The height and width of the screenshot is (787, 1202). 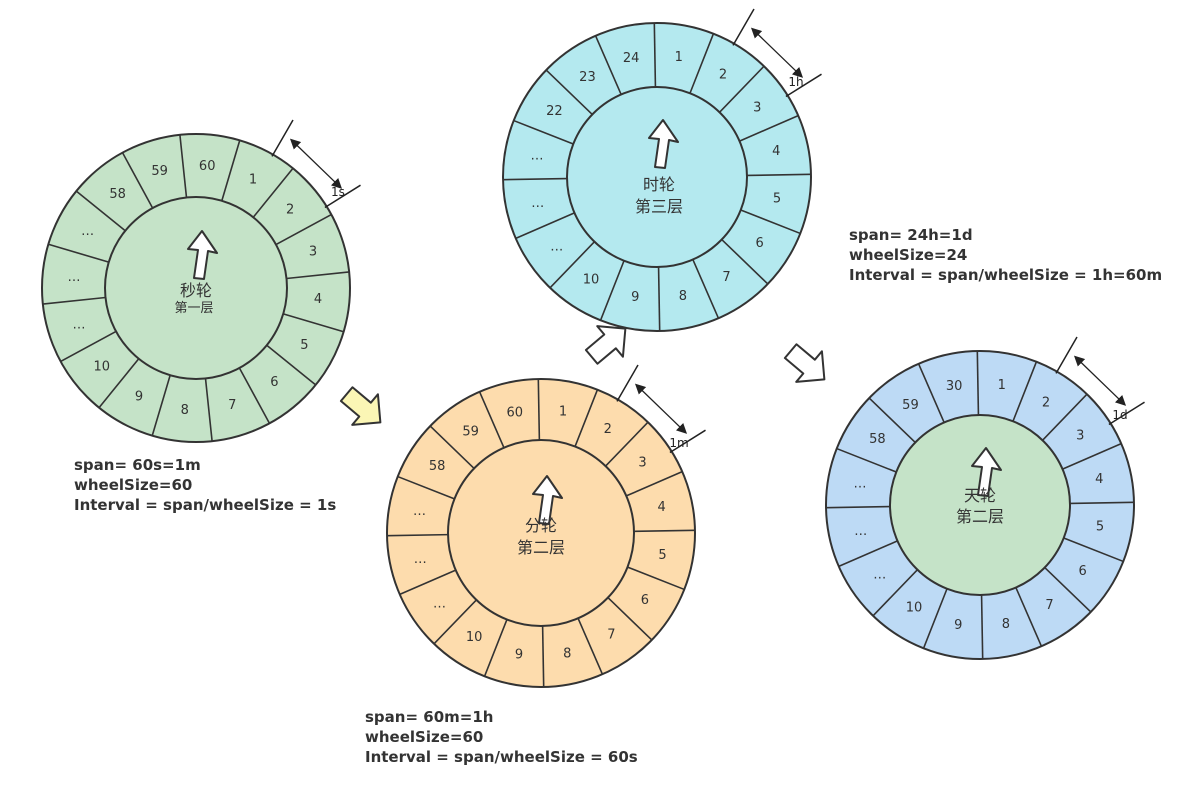 I want to click on minutes-wheel-layer: 第二层, so click(x=541, y=547).